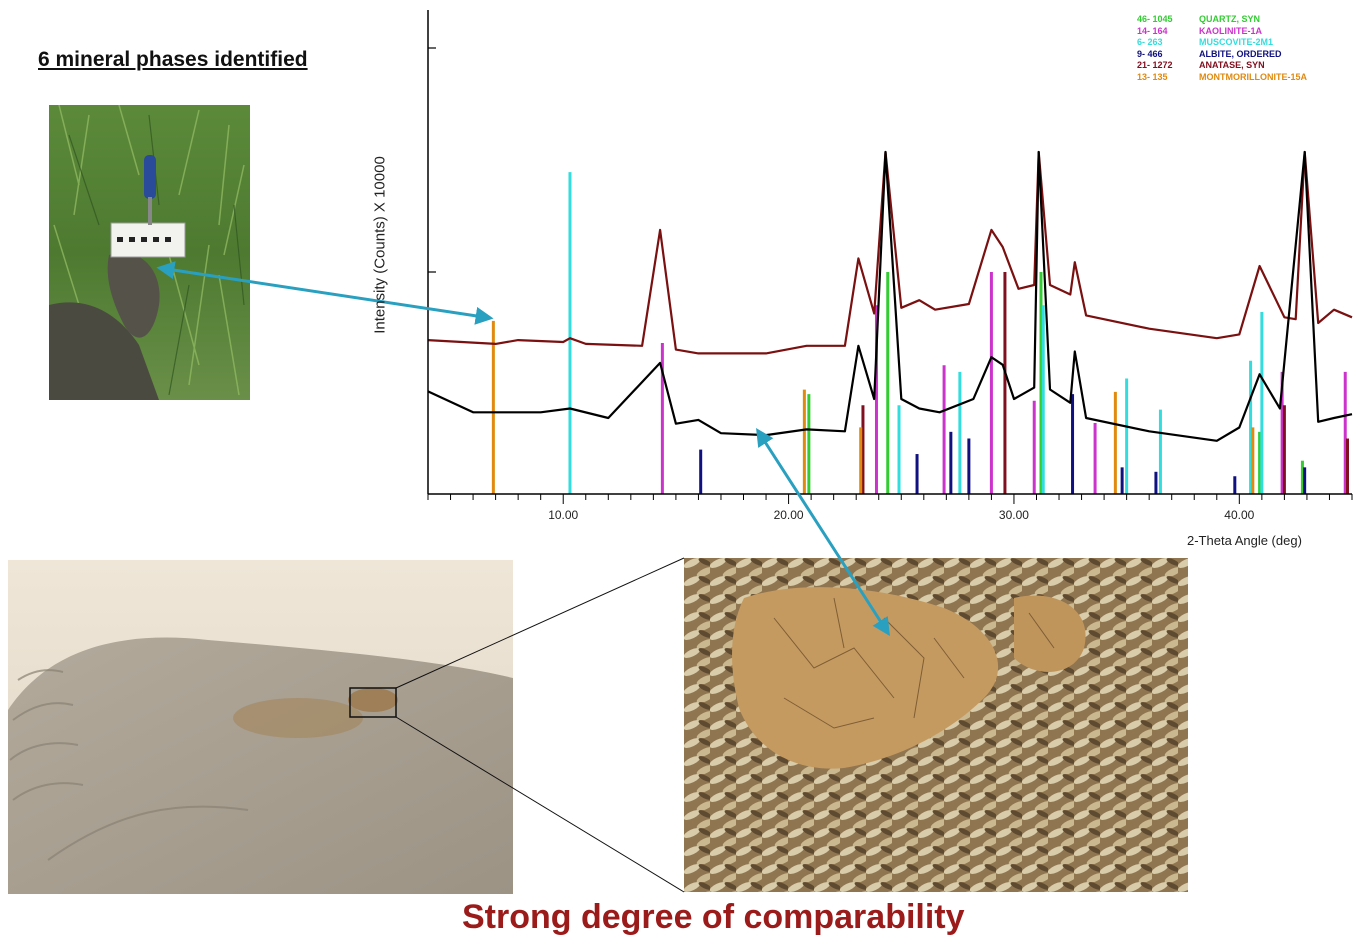 This screenshot has width=1360, height=942. I want to click on legend-name-2: MUSCOVITE-2M1, so click(1236, 42).